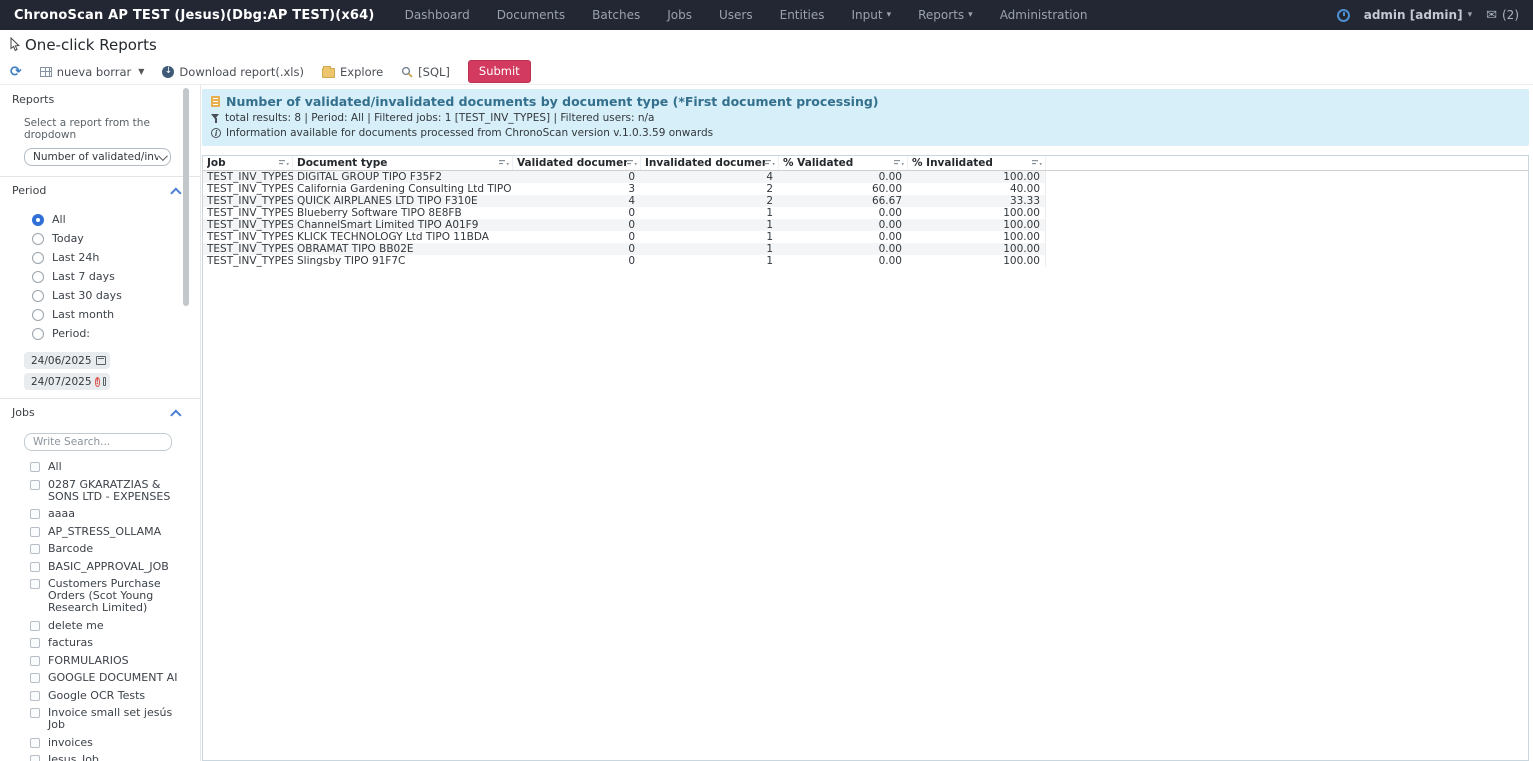 The image size is (1533, 761). I want to click on refresh-button: ⟳, so click(16, 72).